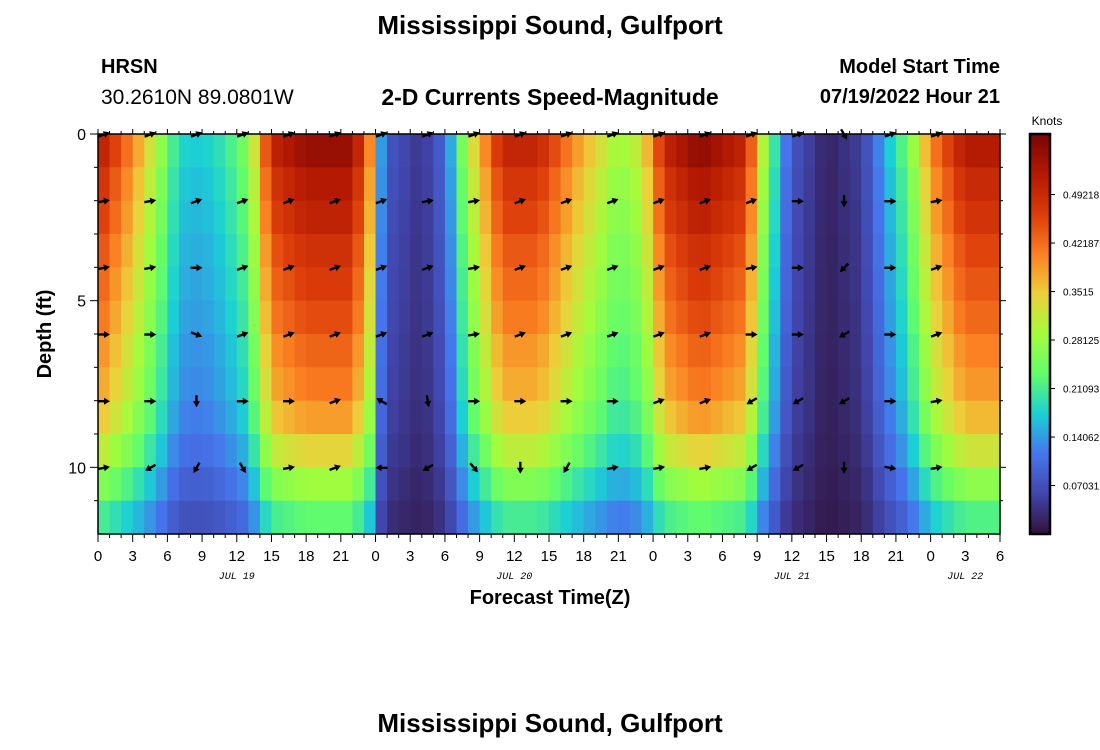 The height and width of the screenshot is (750, 1100). I want to click on x-tick-label: 9, so click(757, 556).